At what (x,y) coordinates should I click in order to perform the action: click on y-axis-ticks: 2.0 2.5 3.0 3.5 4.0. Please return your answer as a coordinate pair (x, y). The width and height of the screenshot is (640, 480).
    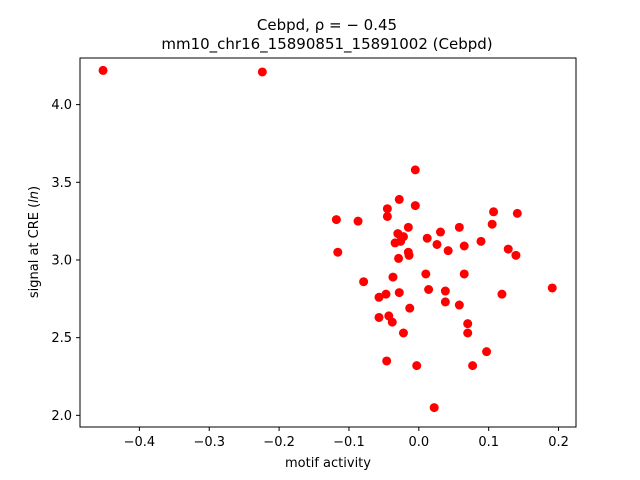
    Looking at the image, I should click on (65, 261).